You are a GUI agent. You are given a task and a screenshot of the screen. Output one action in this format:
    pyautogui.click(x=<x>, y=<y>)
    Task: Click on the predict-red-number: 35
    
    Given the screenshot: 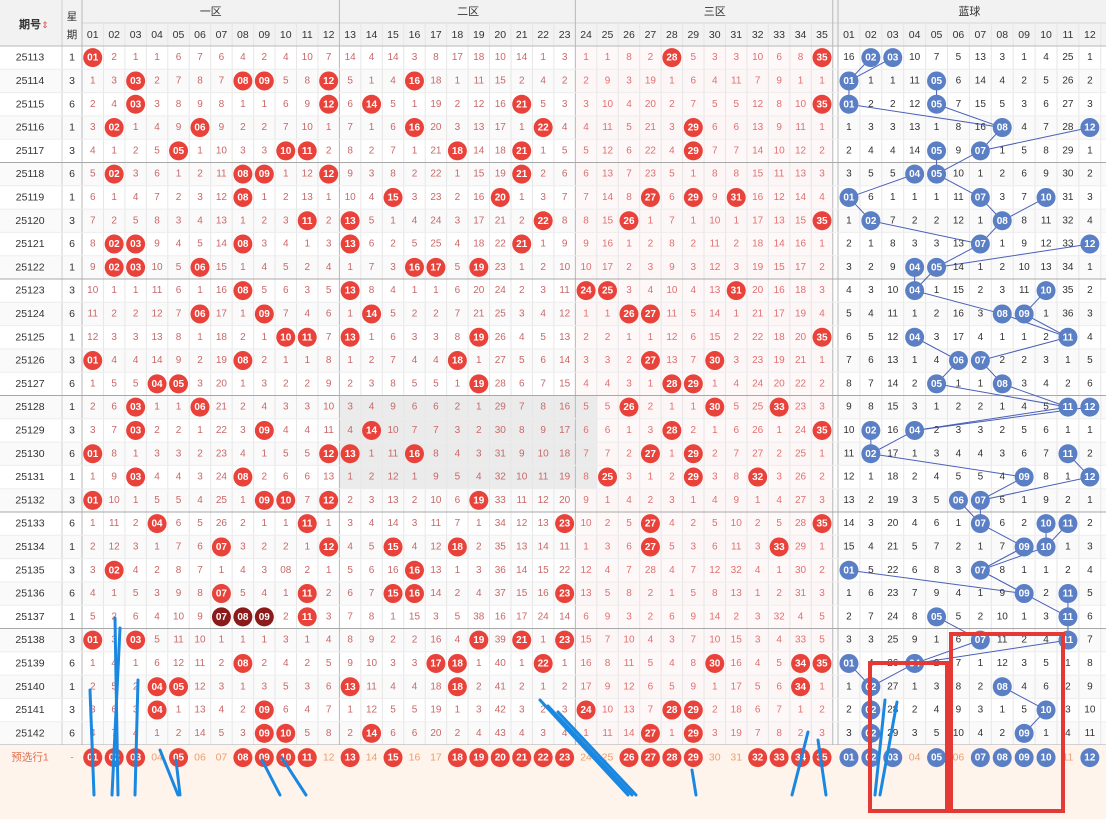 What is the action you would take?
    pyautogui.click(x=822, y=758)
    